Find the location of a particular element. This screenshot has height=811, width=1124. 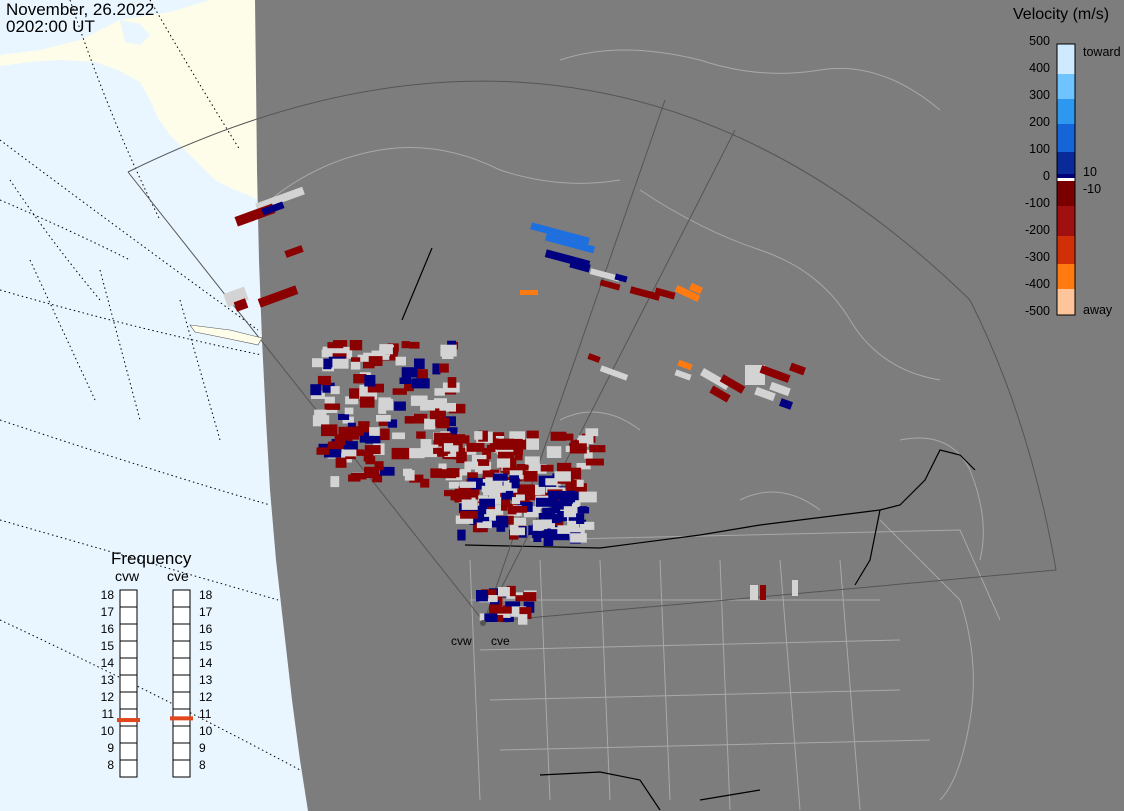

frequency-scale-label: 18 is located at coordinates (107, 595).